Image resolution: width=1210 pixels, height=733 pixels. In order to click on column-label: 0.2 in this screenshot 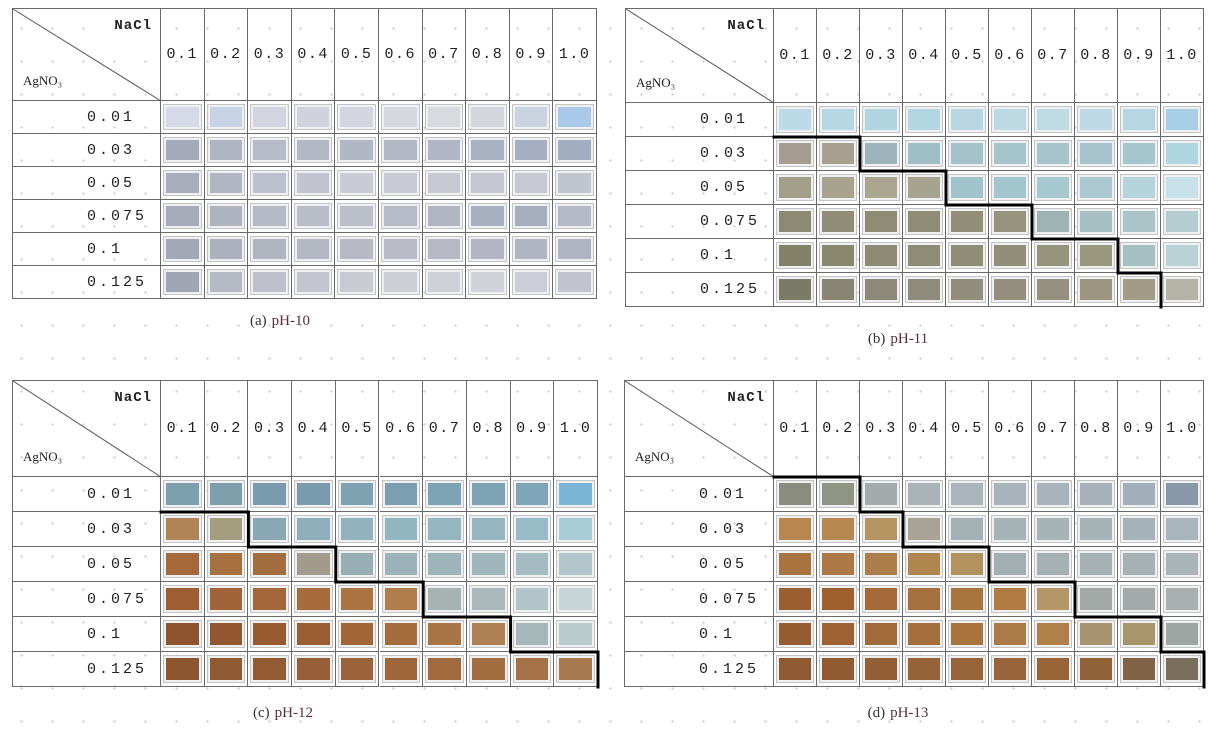, I will do `click(838, 429)`.